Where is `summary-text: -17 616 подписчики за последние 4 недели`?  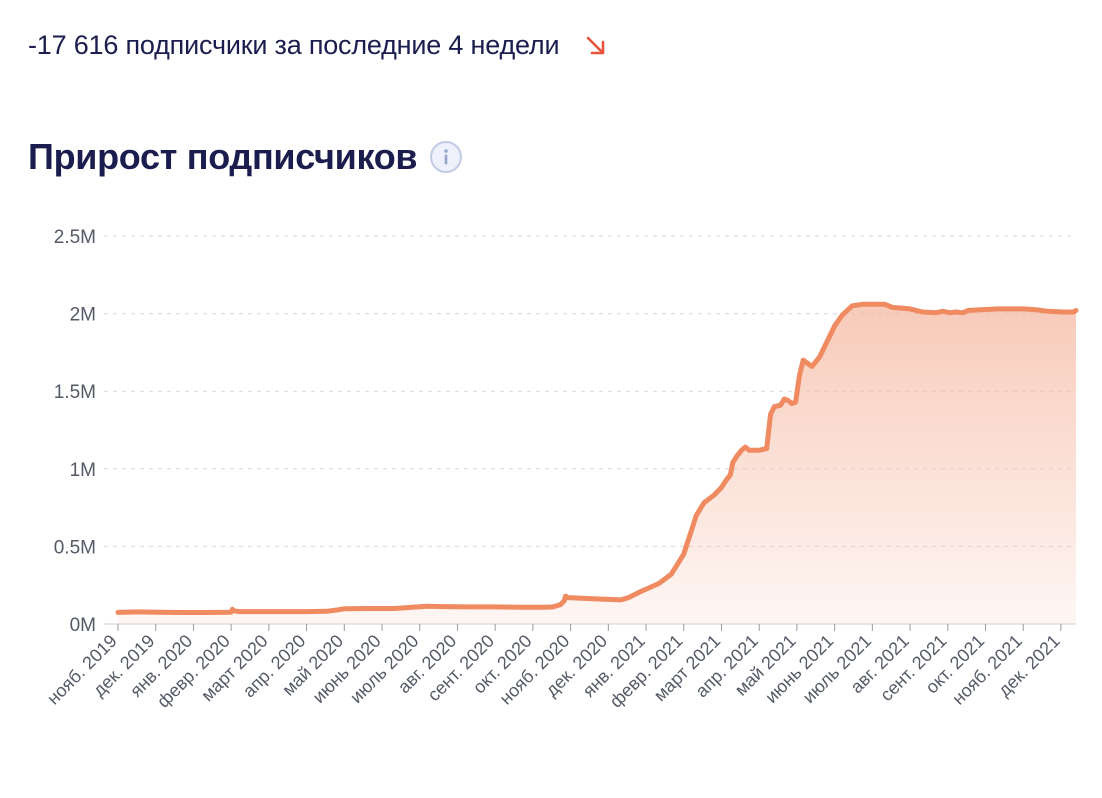 summary-text: -17 616 подписчики за последние 4 недели is located at coordinates (294, 45).